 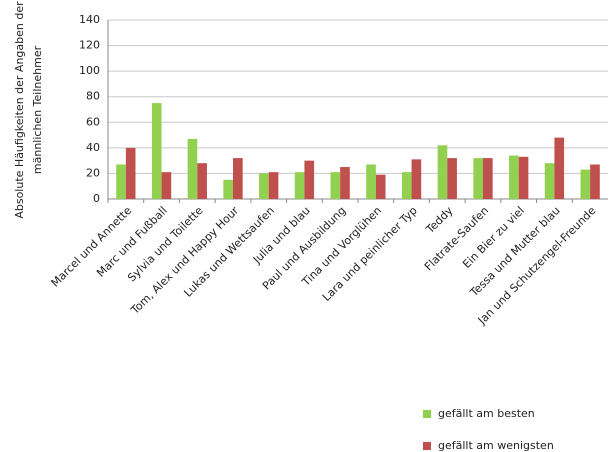 What do you see at coordinates (89, 45) in the screenshot?
I see `y-tick-label: 120` at bounding box center [89, 45].